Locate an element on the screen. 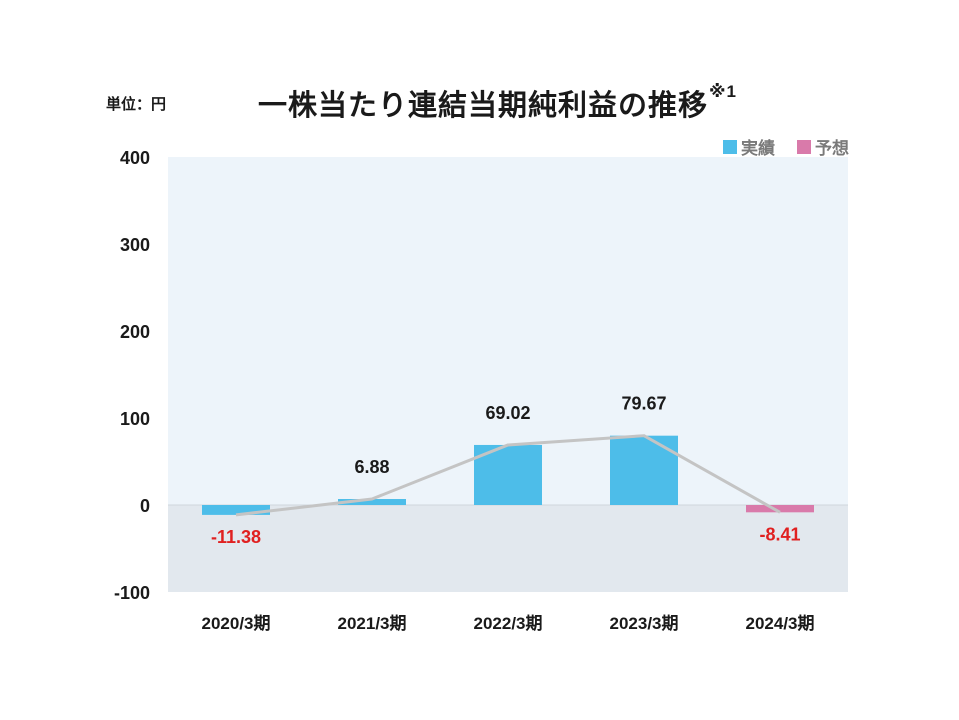 This screenshot has height=720, width=959. y-axis: 400 300 200 100 0 -100 is located at coordinates (132, 375).